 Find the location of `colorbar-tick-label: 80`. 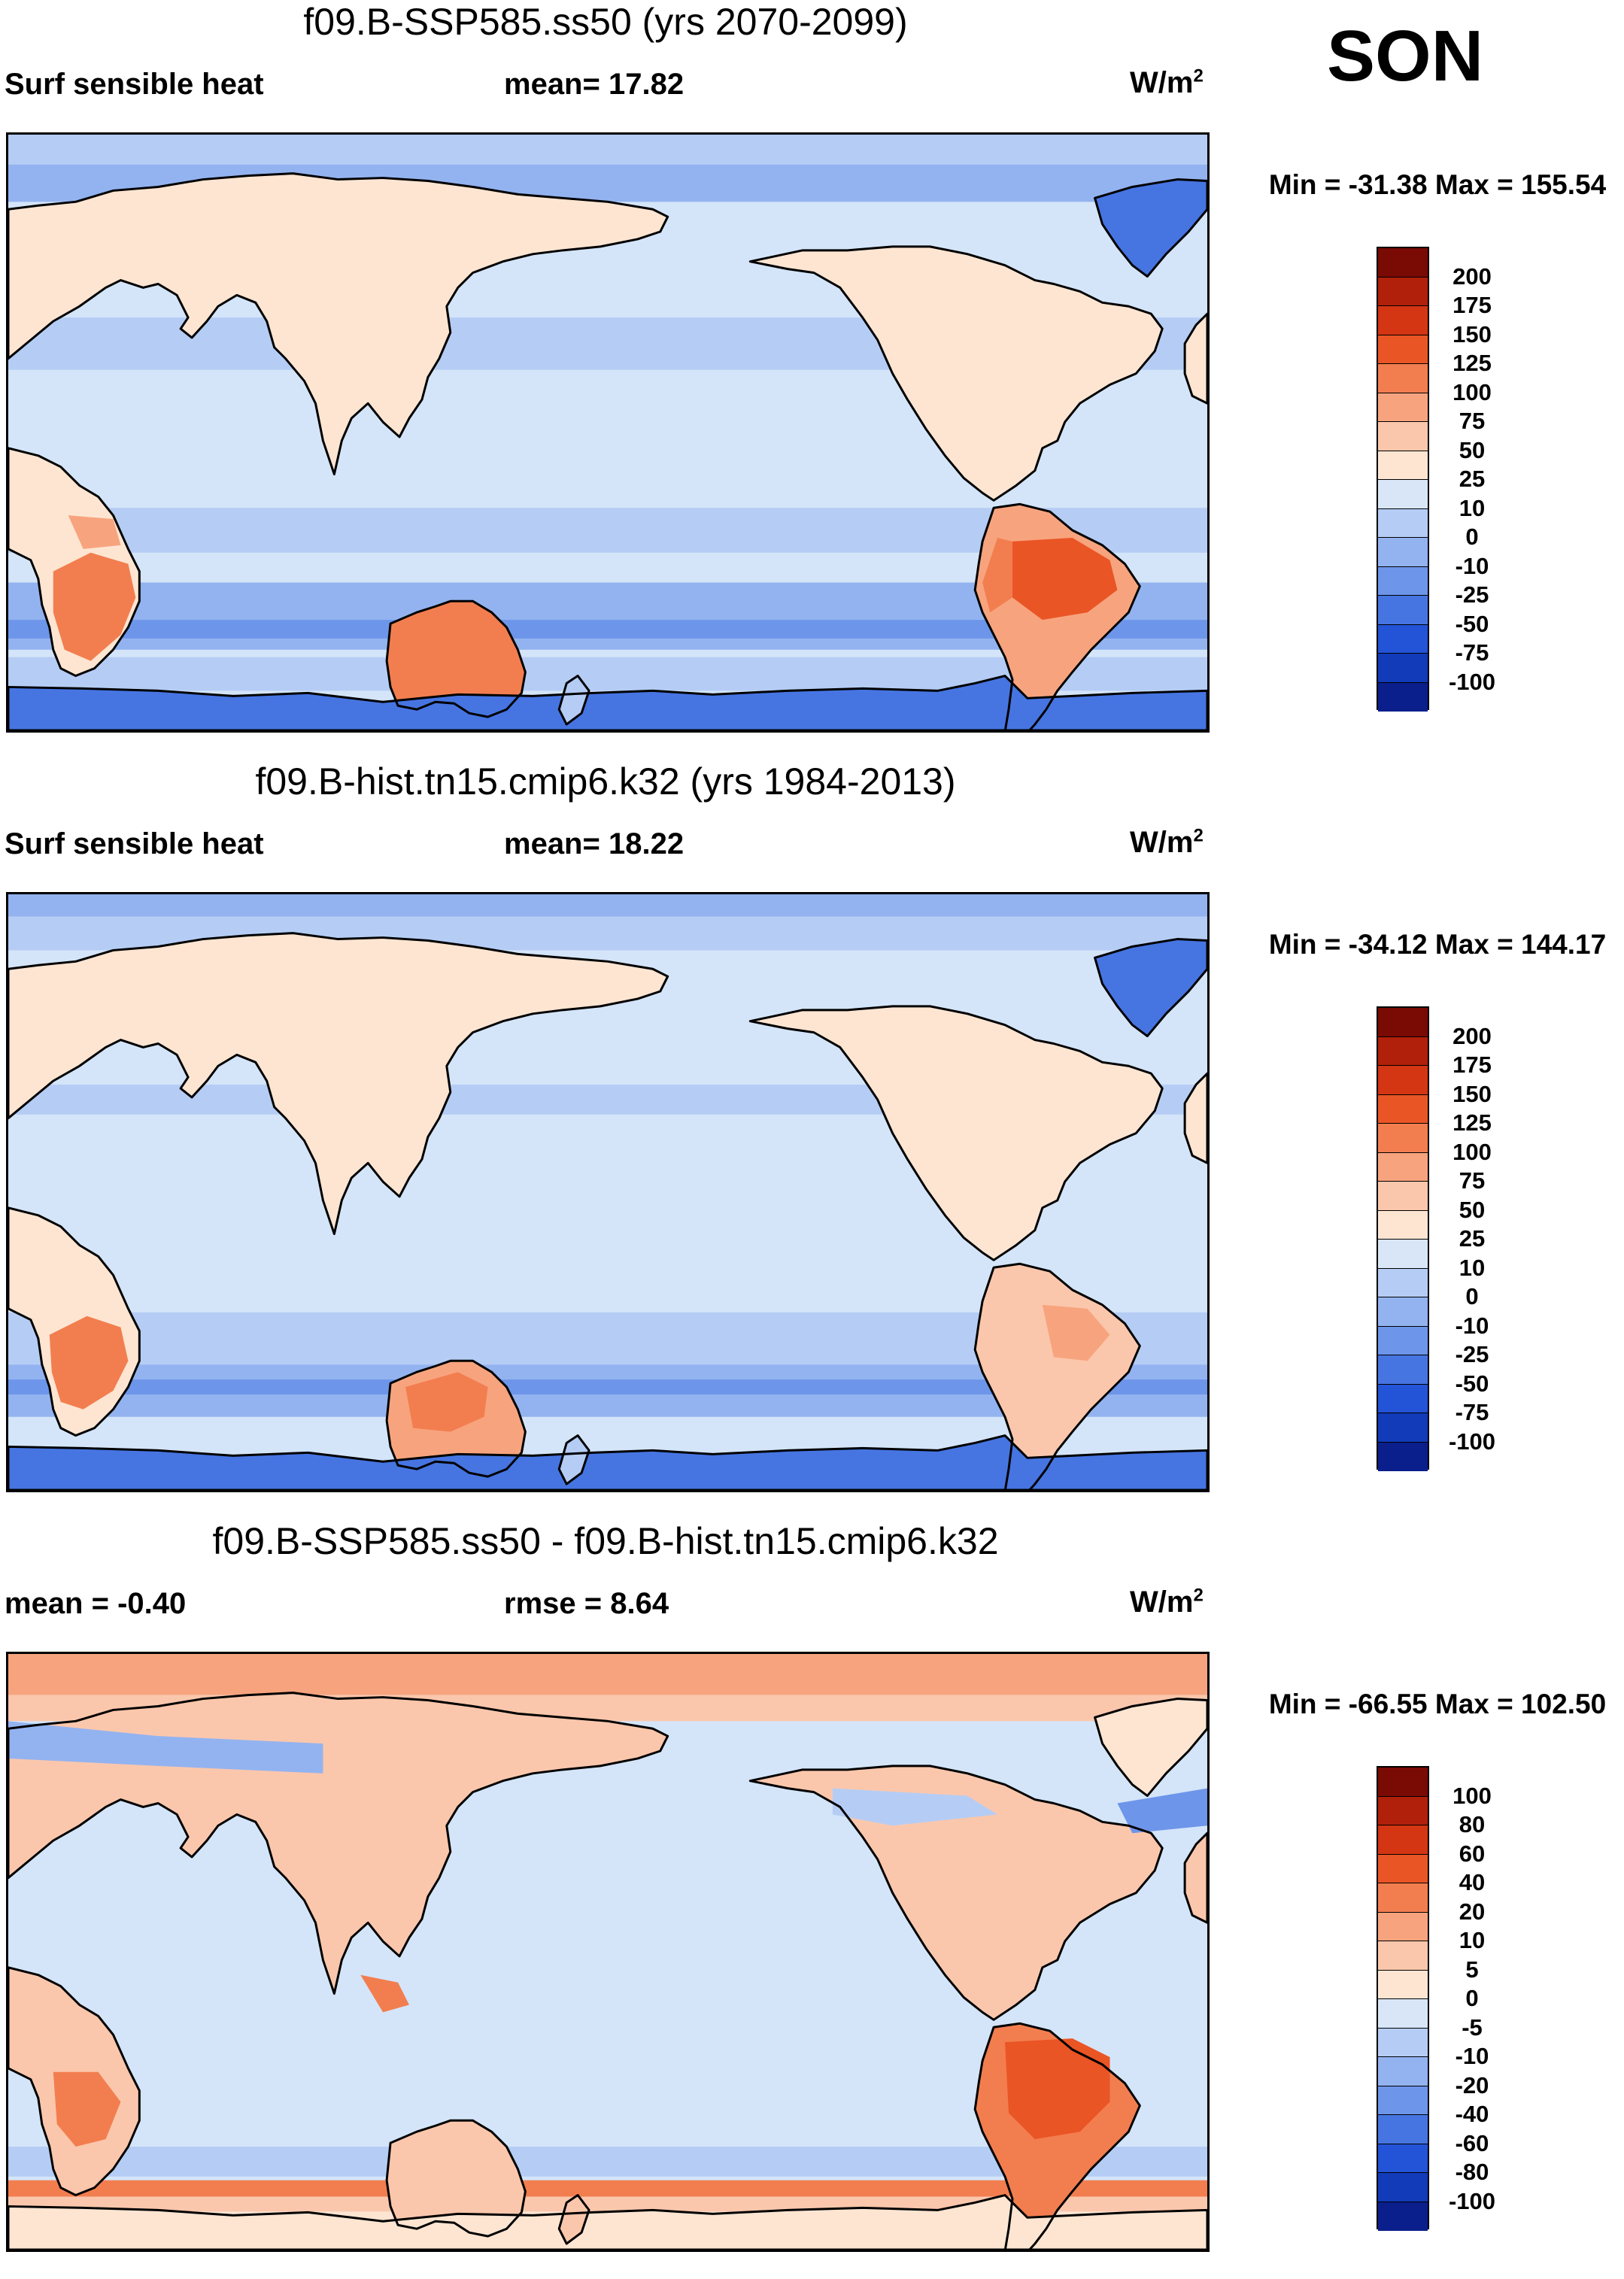

colorbar-tick-label: 80 is located at coordinates (1472, 1824).